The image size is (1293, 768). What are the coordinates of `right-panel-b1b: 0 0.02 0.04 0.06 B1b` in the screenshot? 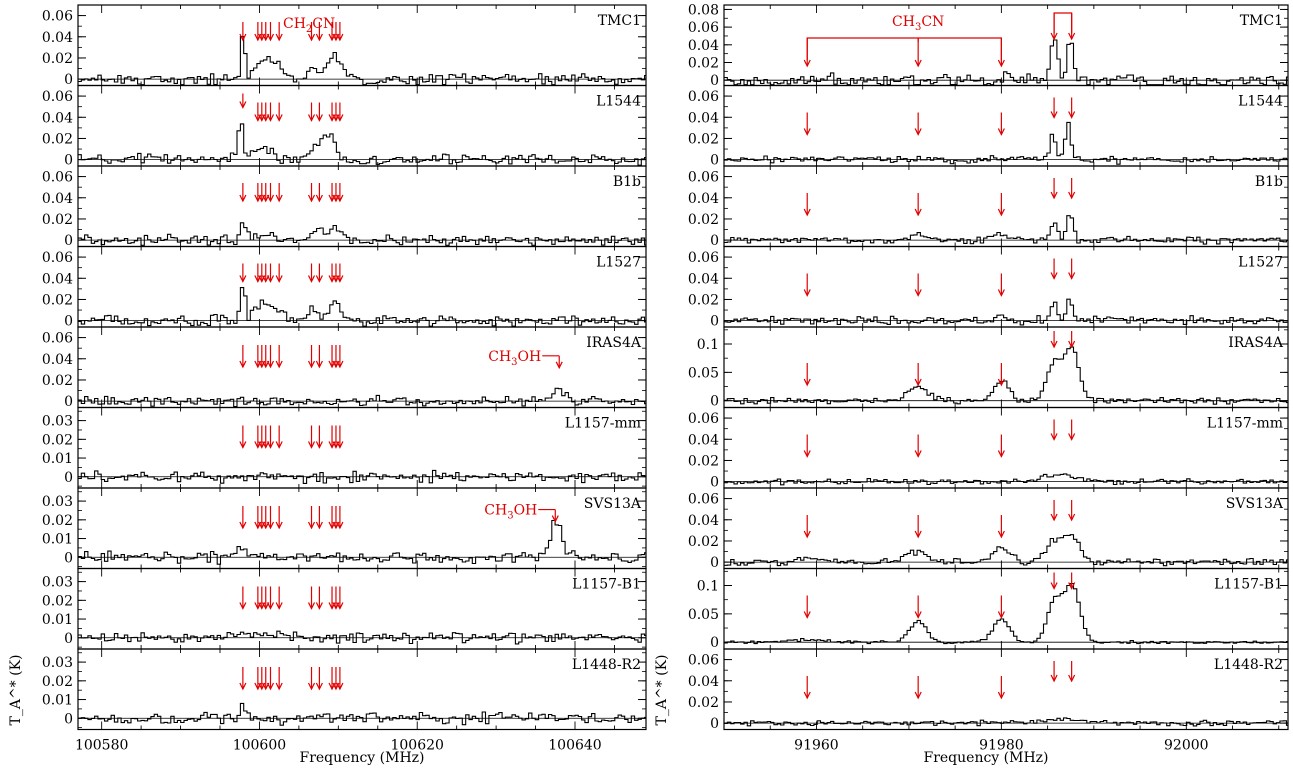 It's located at (988, 207).